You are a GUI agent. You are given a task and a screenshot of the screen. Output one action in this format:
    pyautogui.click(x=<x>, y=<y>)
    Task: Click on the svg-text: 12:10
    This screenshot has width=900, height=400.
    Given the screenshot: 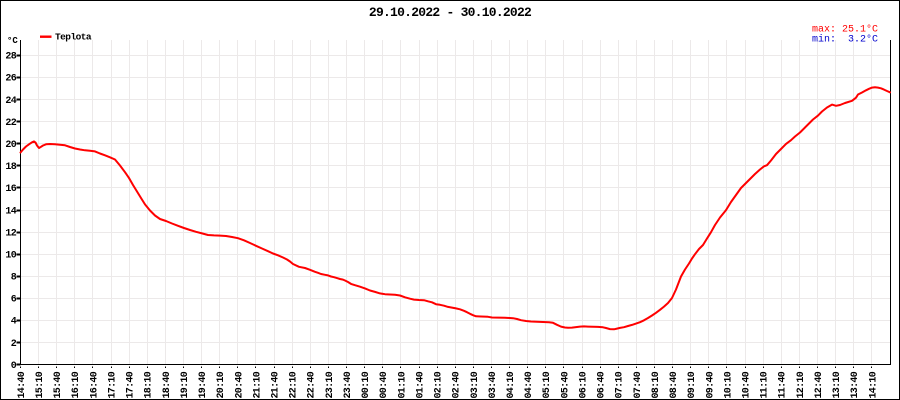 What is the action you would take?
    pyautogui.click(x=801, y=384)
    